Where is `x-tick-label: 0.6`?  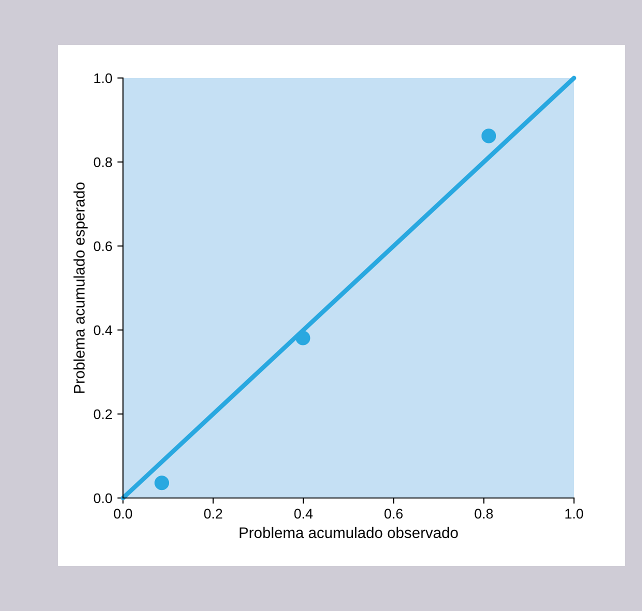
x-tick-label: 0.6 is located at coordinates (393, 513).